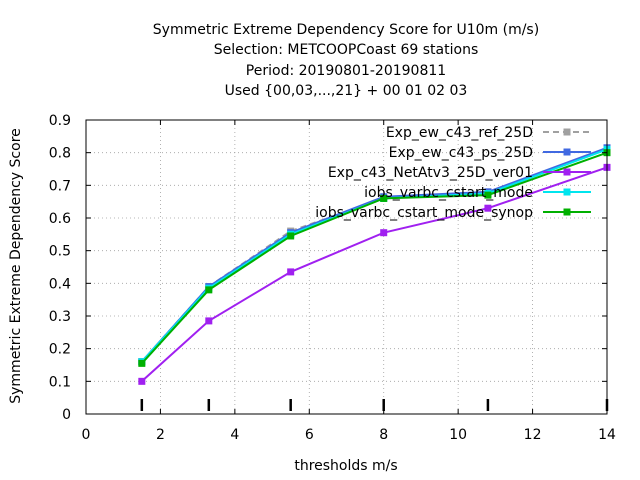 The height and width of the screenshot is (480, 640). I want to click on y-tick-label: 0.5, so click(60, 252).